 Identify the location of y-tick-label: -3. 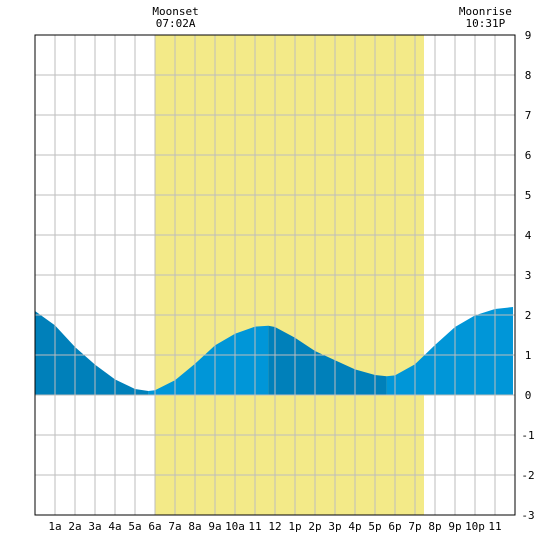
(527, 515).